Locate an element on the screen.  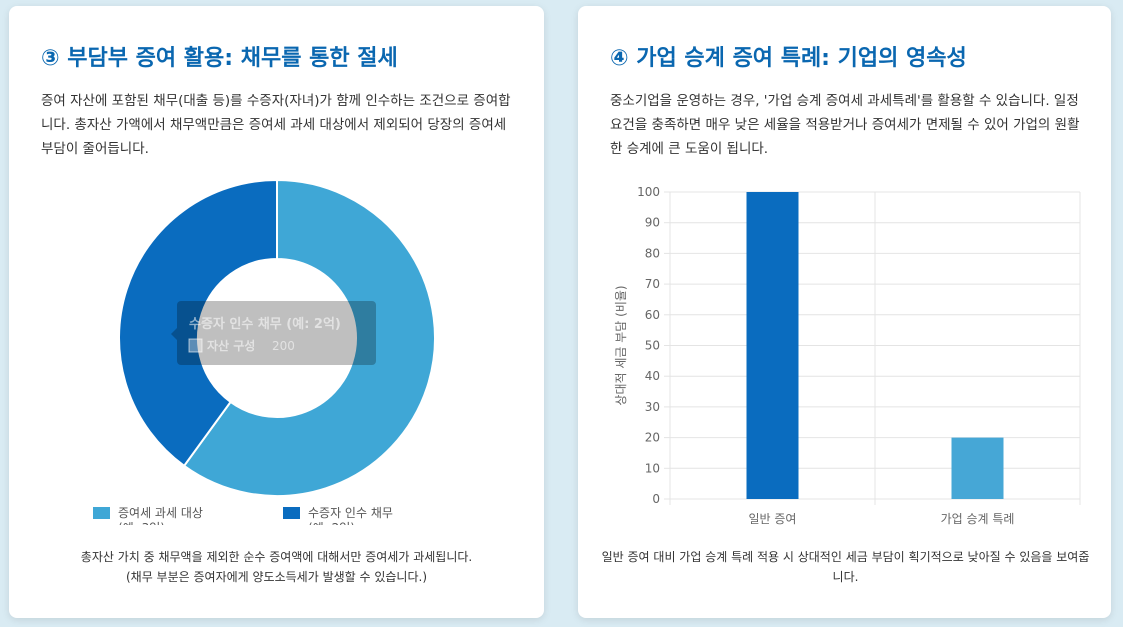
legend-swatch-taxable is located at coordinates (101, 513).